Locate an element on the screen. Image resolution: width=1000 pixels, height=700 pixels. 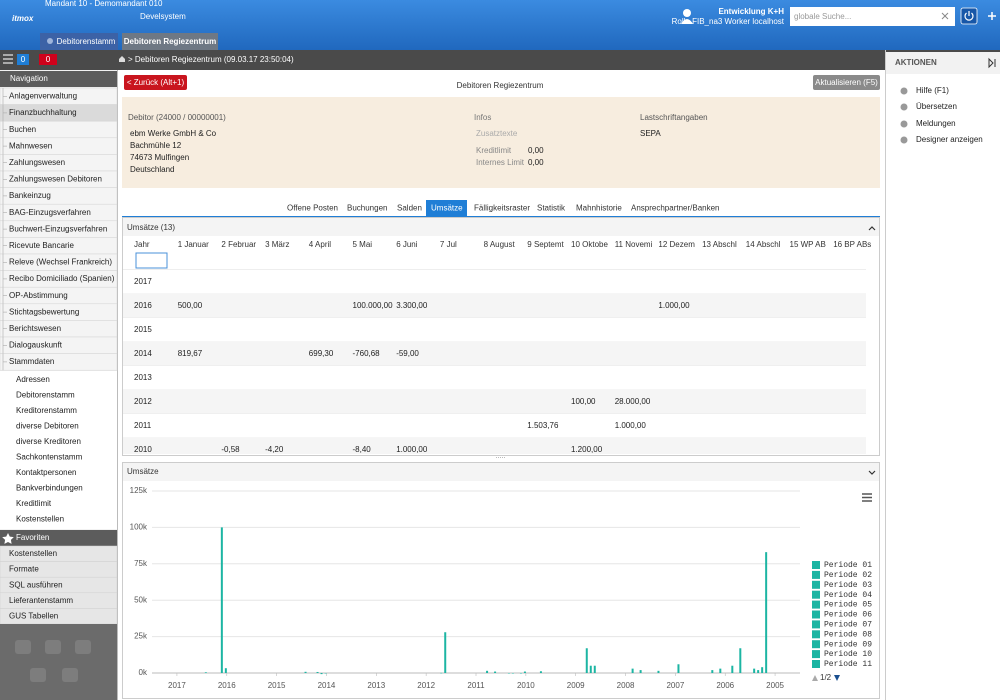
lastschrift-value: SEPA is located at coordinates (650, 133).